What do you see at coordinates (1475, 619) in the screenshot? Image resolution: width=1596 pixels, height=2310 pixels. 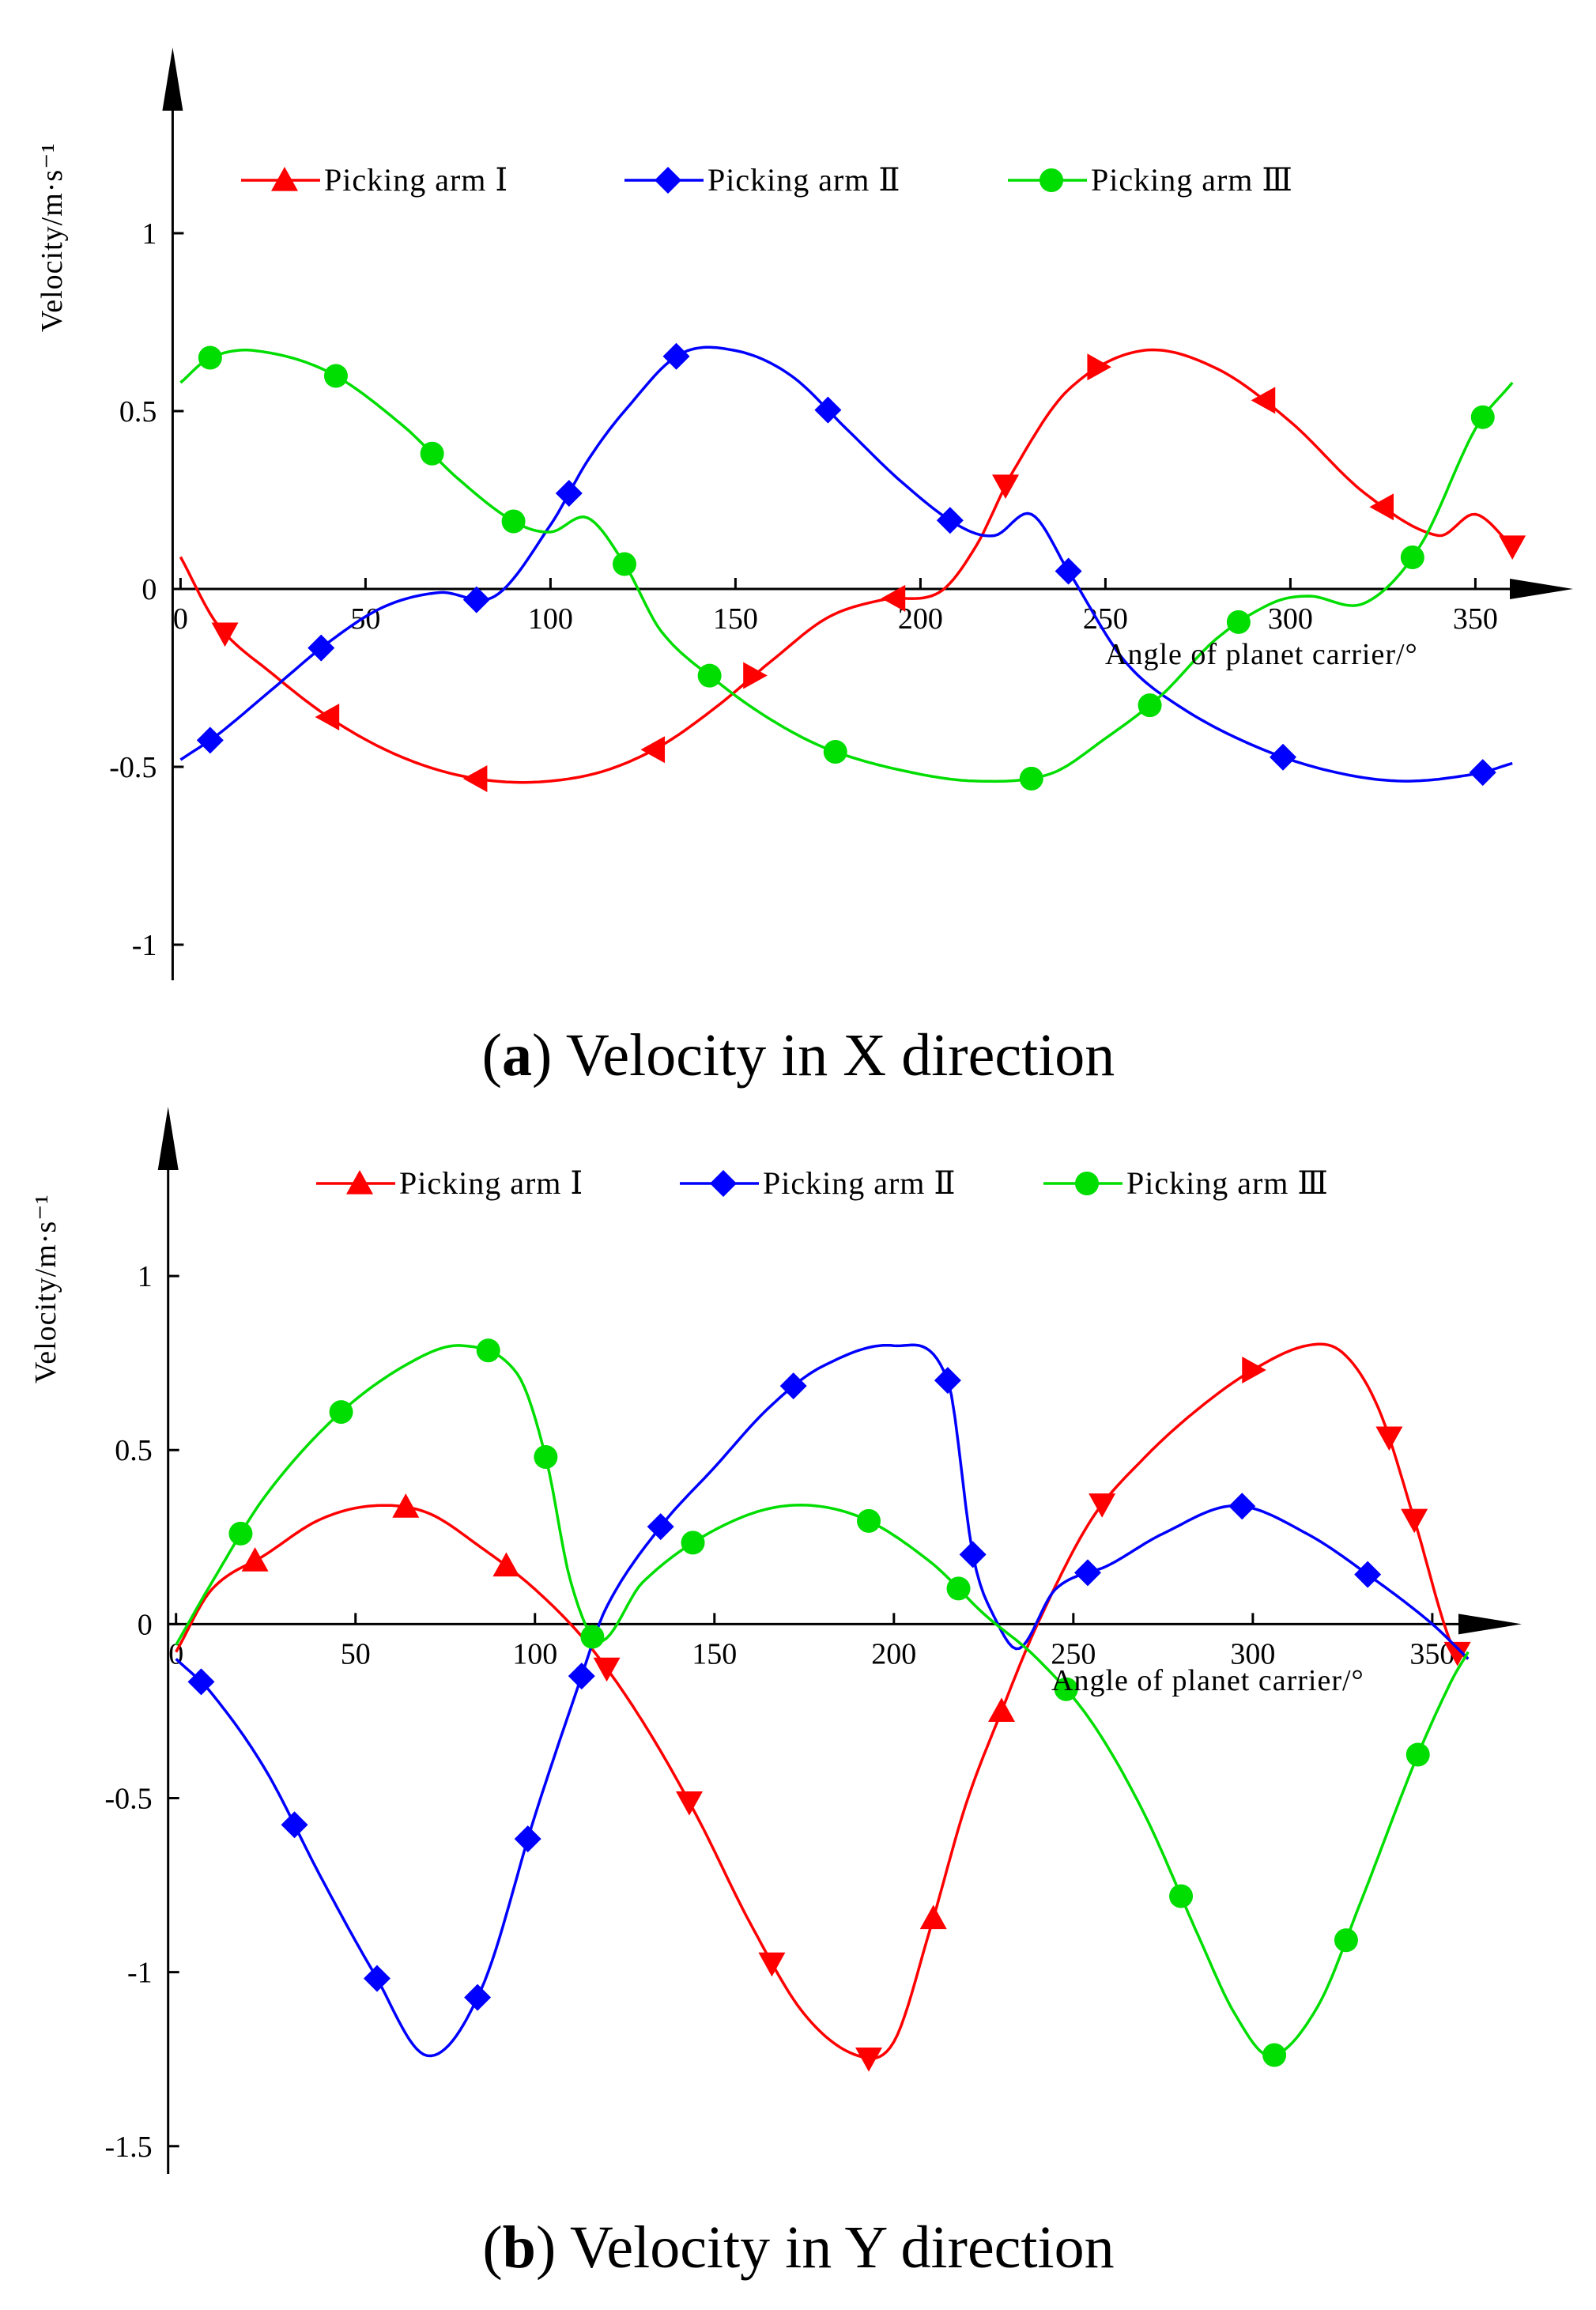 I see `x-tick-label: 350` at bounding box center [1475, 619].